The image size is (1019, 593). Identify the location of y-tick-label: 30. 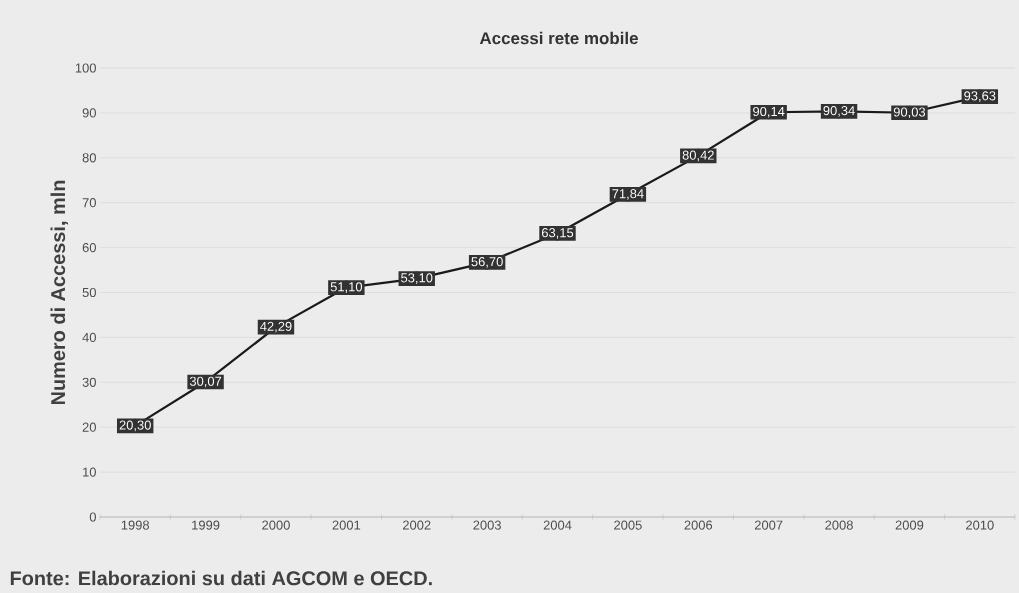
(89, 382).